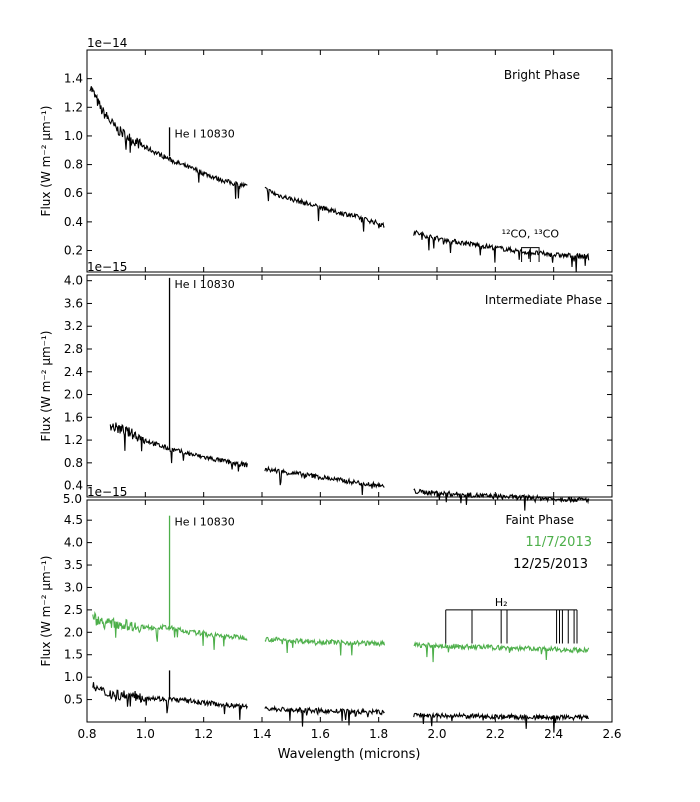 The width and height of the screenshot is (700, 802). I want to click on spectrum-line-11-7-2013-seg0, so click(170, 630).